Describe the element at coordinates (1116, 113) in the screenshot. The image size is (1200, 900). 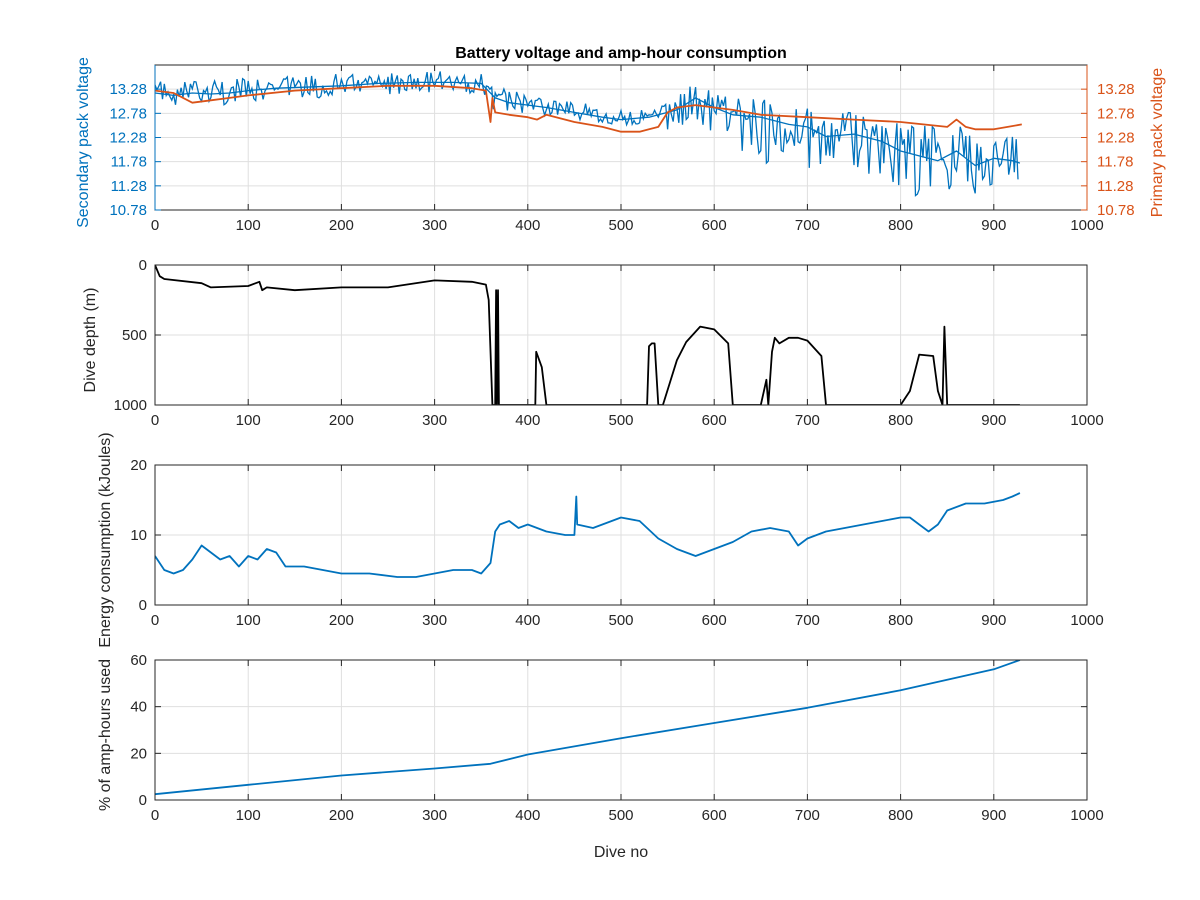
I see `y-right-tick-label: 12.78` at that location.